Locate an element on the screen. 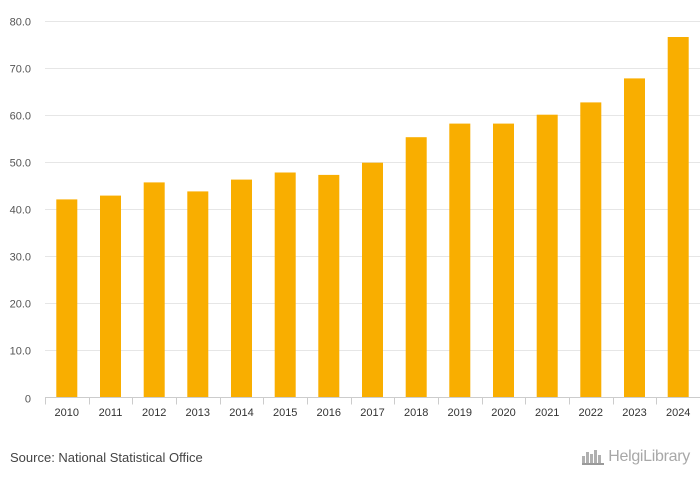 Image resolution: width=700 pixels, height=483 pixels. y-axis-tick-labels: 0 10.0 20.0 30.0 40.0 50.0 60.0 70.0 80.0 is located at coordinates (20, 211).